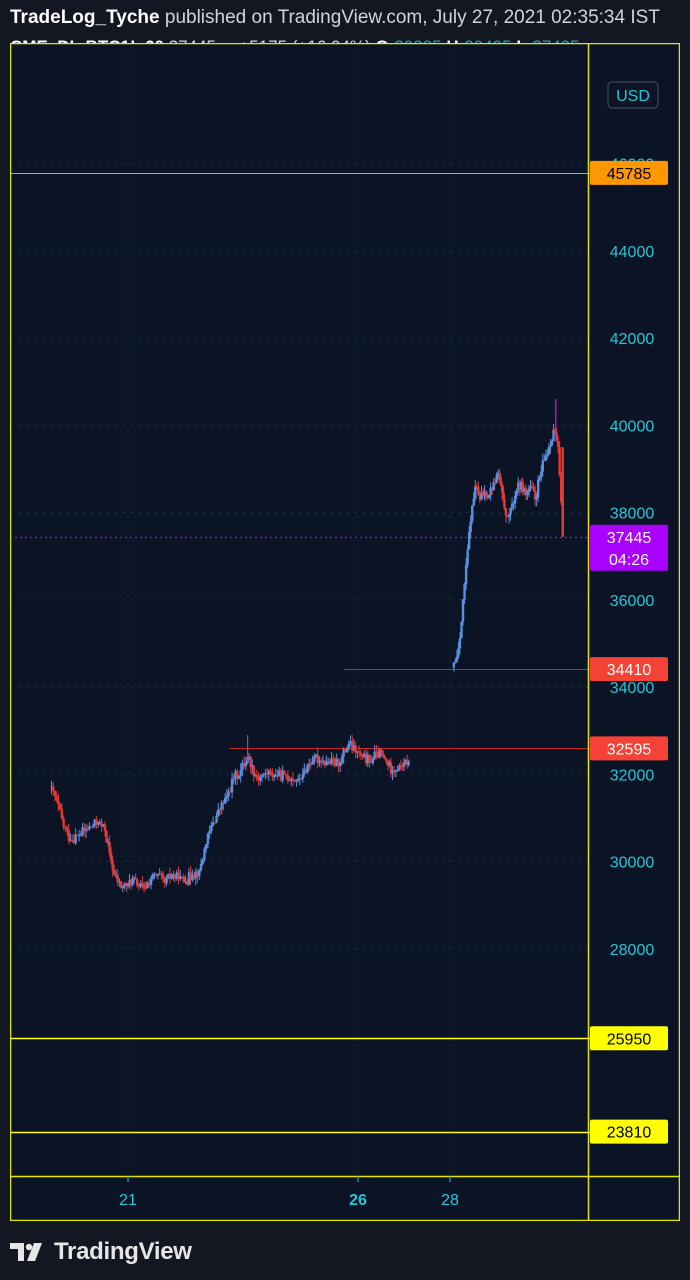 Image resolution: width=690 pixels, height=1280 pixels. I want to click on price-tick-label: 30000, so click(632, 863).